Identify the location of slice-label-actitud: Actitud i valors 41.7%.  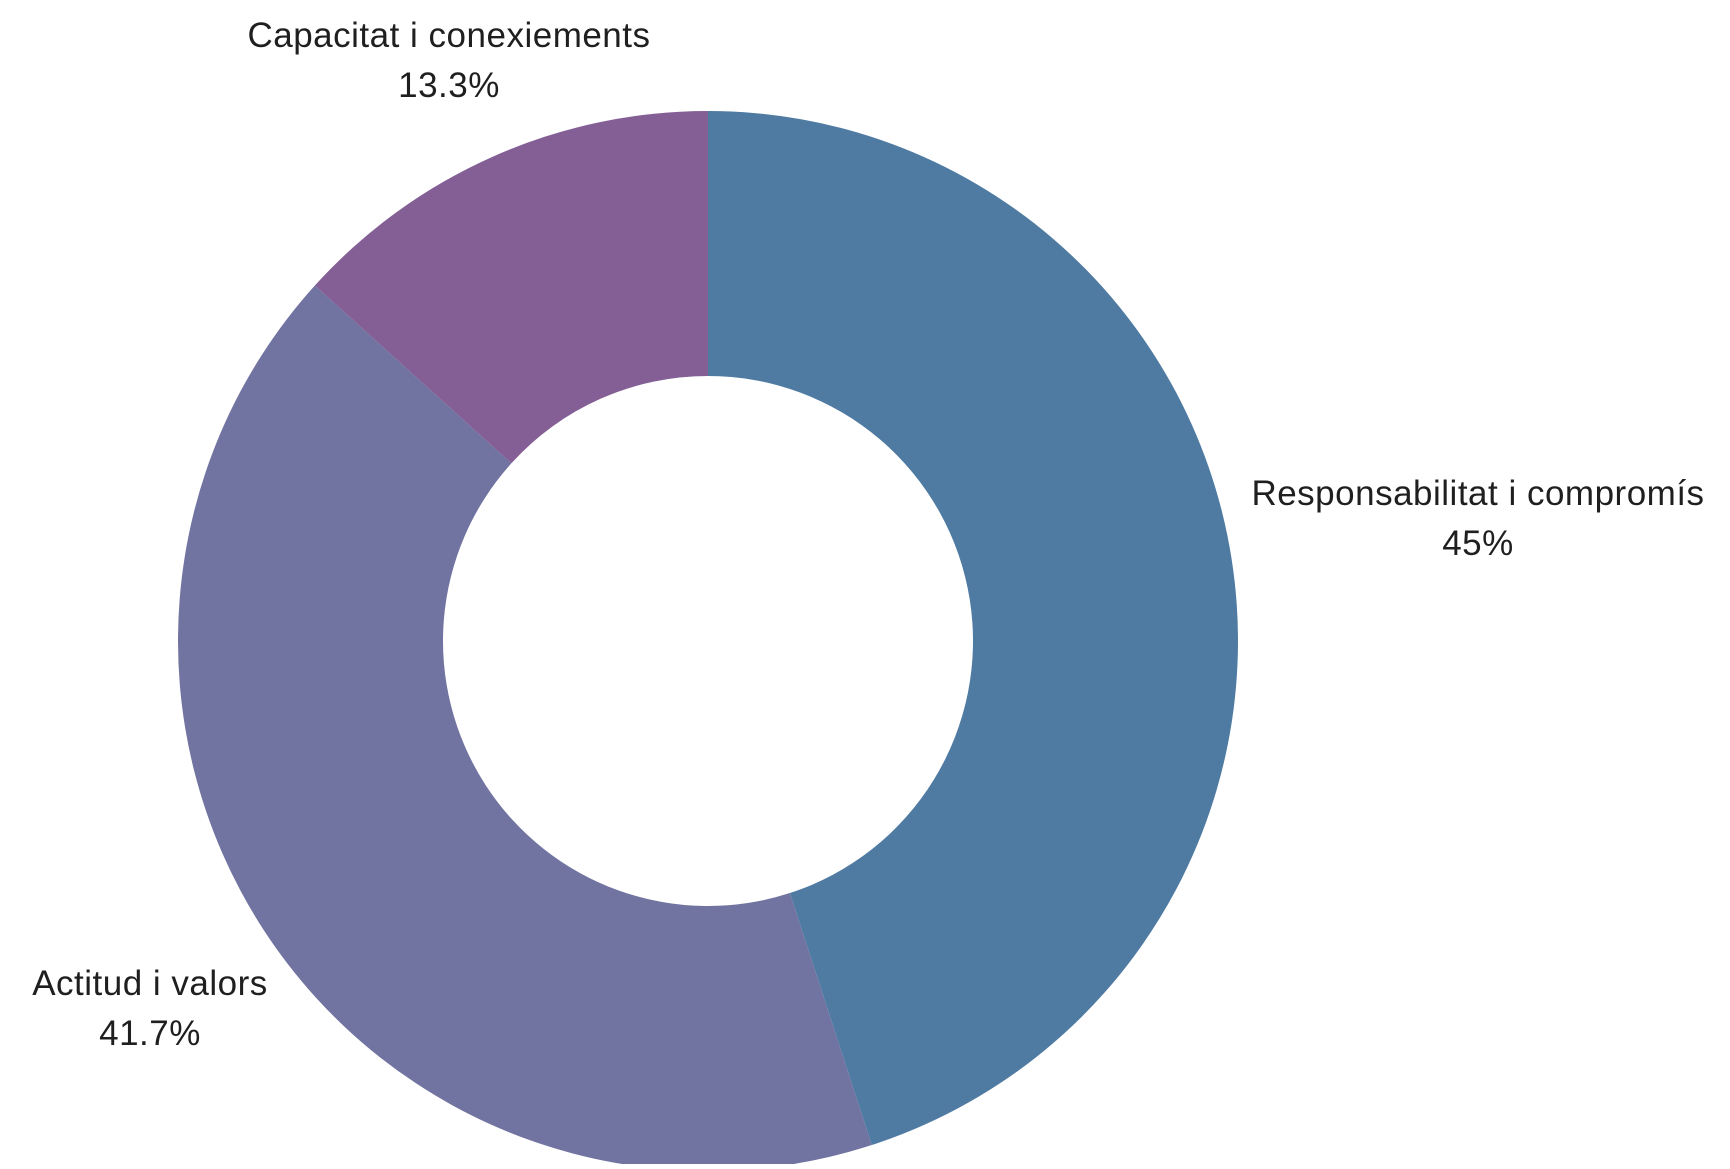
(150, 1008).